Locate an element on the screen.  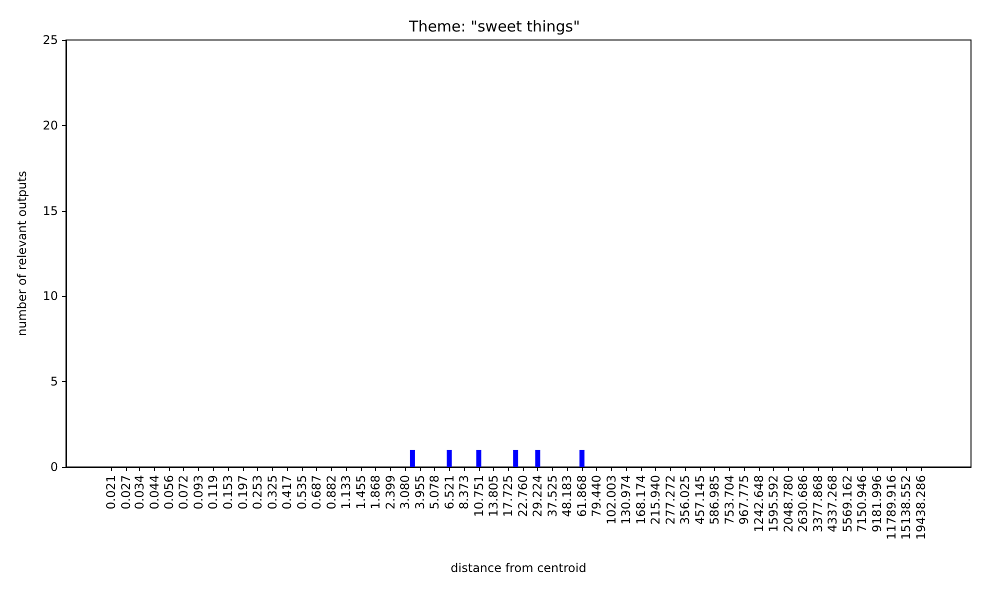
x-tick-label: 2.399 is located at coordinates (390, 492).